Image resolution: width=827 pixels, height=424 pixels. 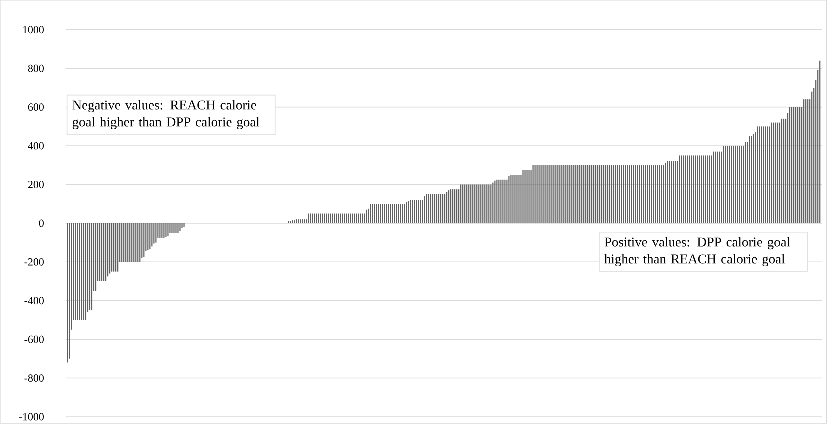 I want to click on y-tick-label: 200, so click(x=36, y=184).